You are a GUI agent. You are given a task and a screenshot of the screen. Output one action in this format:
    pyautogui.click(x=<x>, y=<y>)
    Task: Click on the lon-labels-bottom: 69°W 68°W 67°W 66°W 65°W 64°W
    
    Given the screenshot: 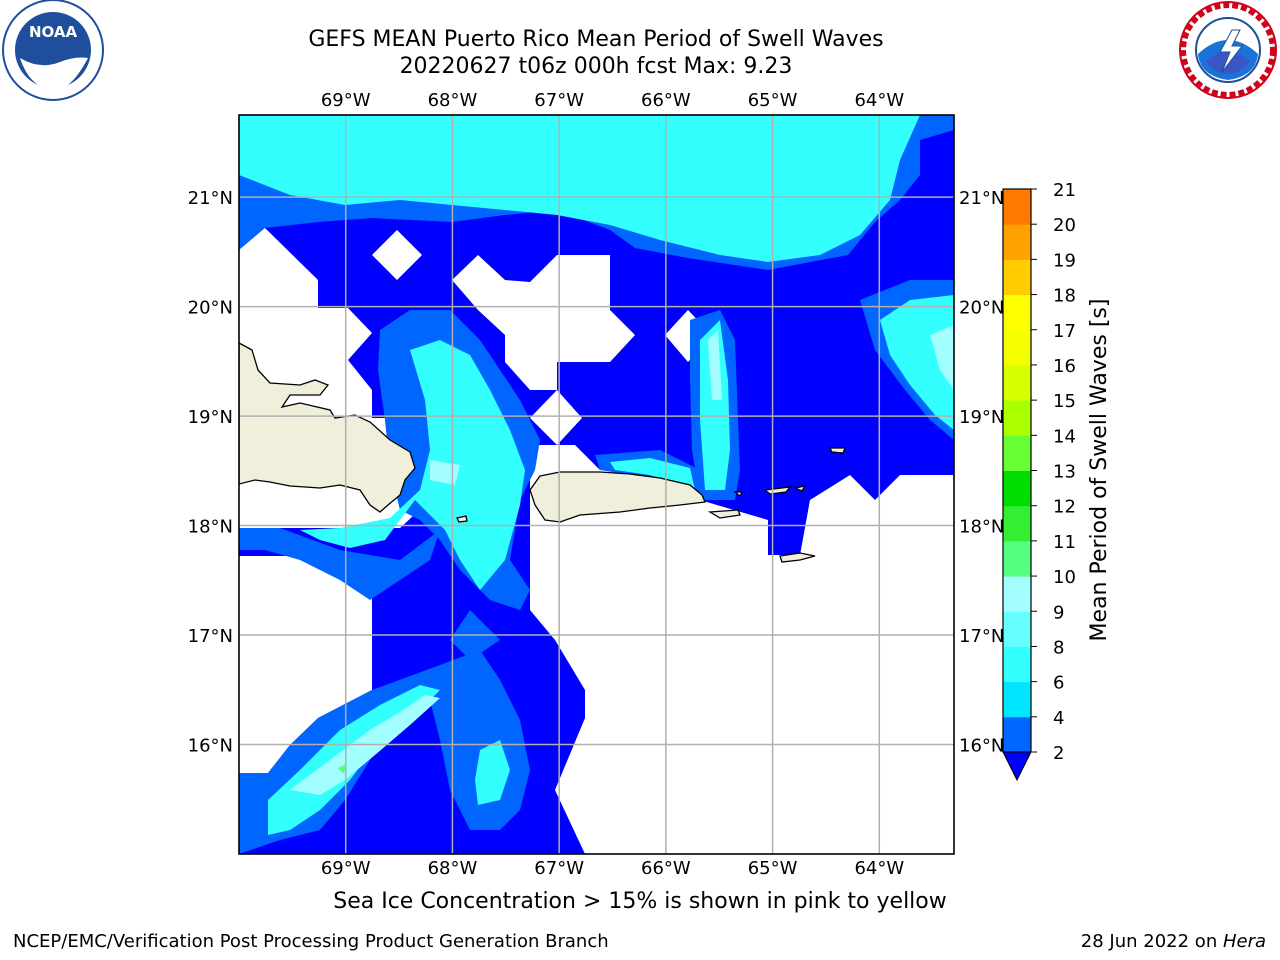 What is the action you would take?
    pyautogui.click(x=612, y=868)
    